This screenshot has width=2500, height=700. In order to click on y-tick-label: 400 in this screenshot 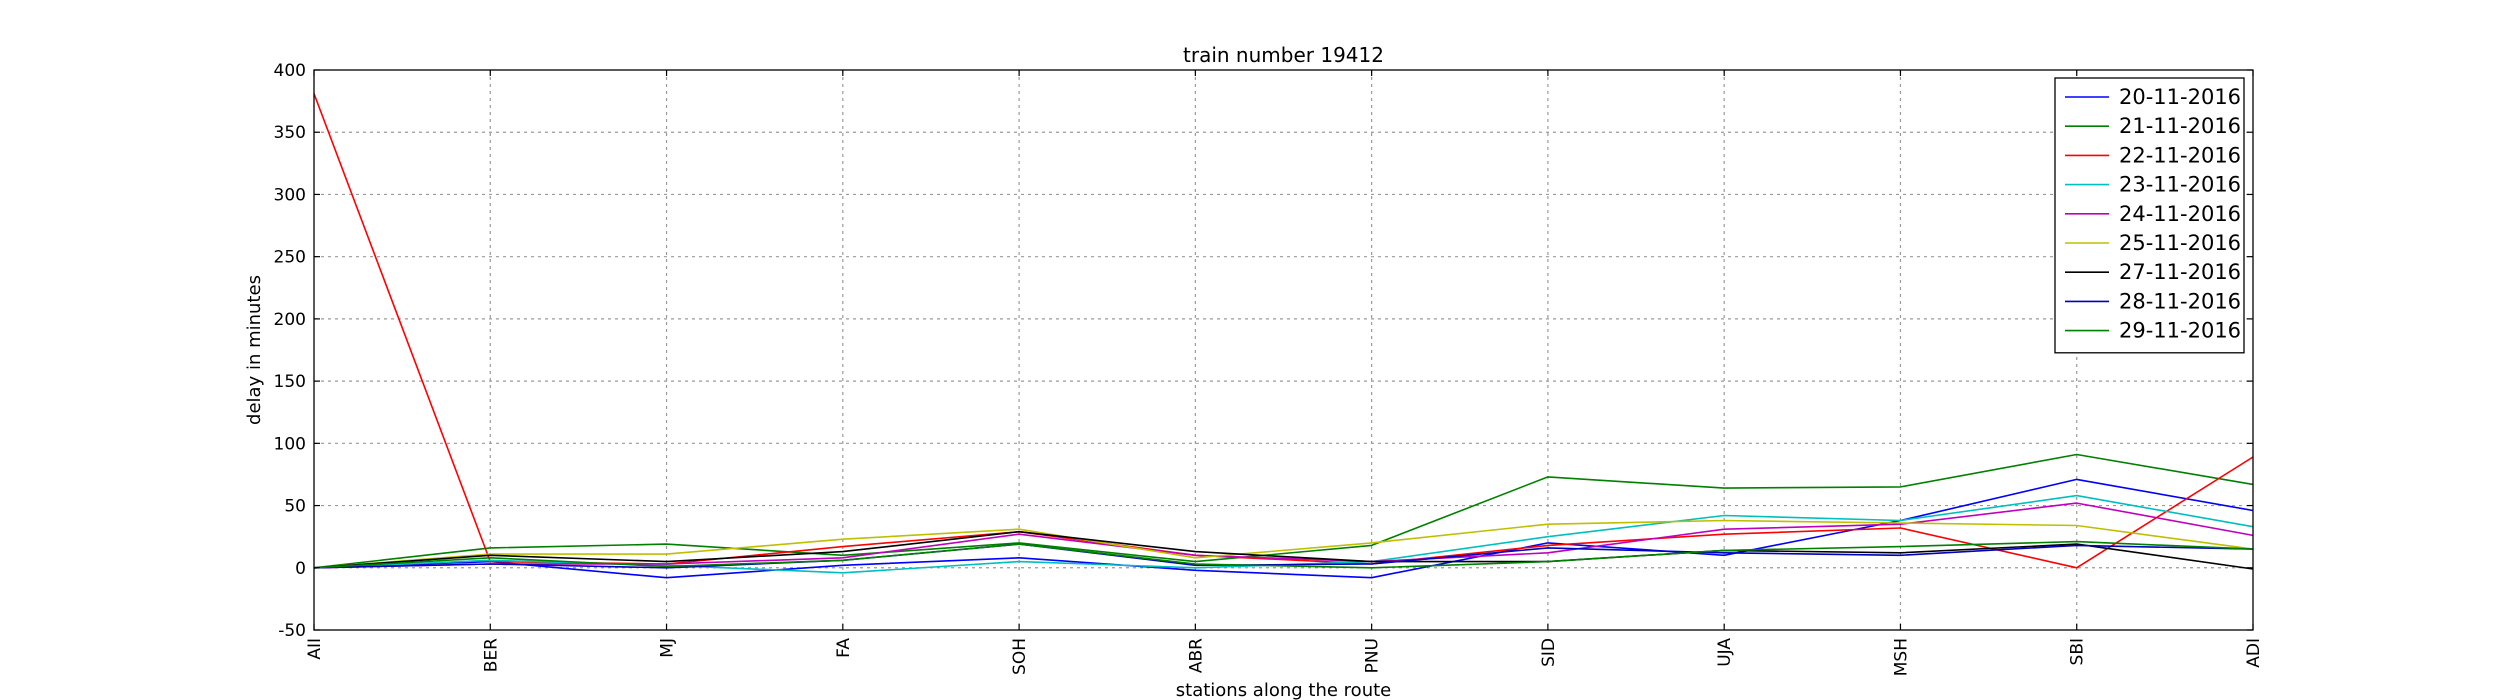, I will do `click(290, 71)`.